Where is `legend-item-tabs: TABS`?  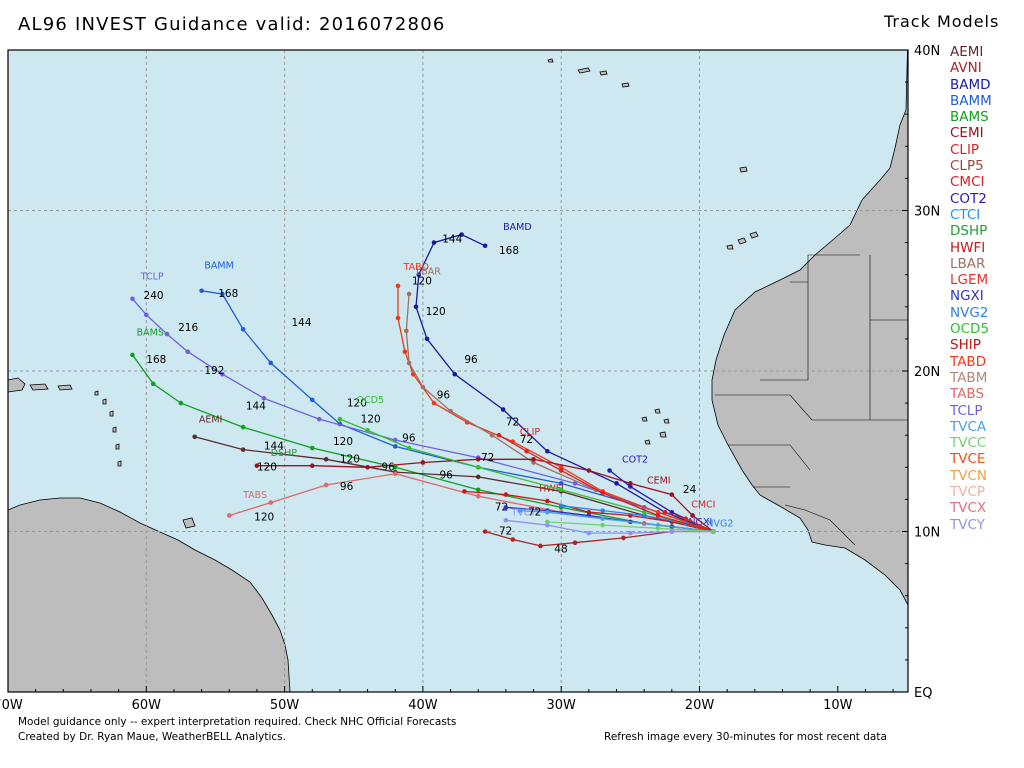
legend-item-tabs: TABS is located at coordinates (967, 394).